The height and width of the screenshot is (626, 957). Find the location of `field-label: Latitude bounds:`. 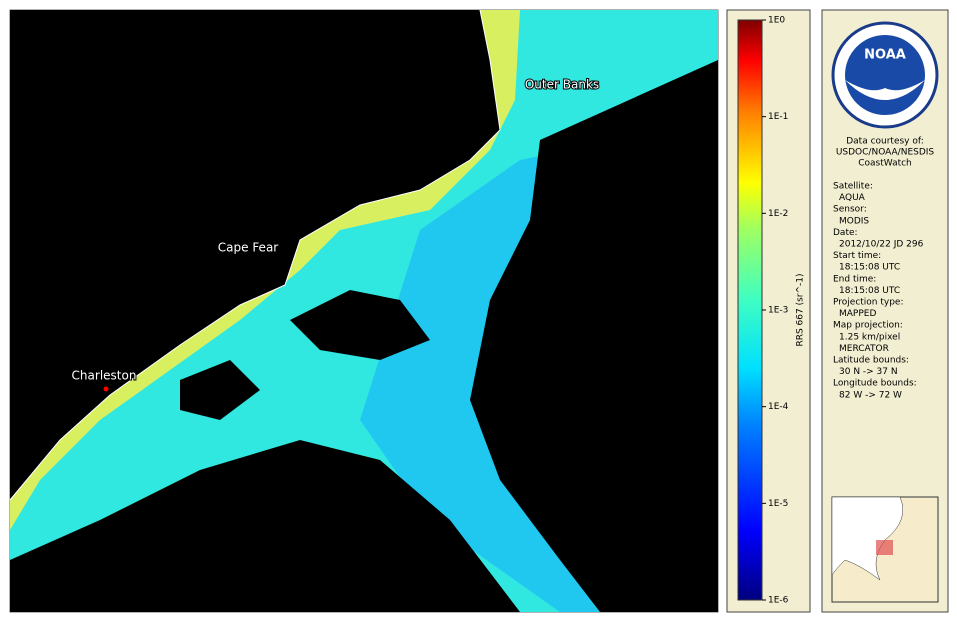

field-label: Latitude bounds: is located at coordinates (871, 361).